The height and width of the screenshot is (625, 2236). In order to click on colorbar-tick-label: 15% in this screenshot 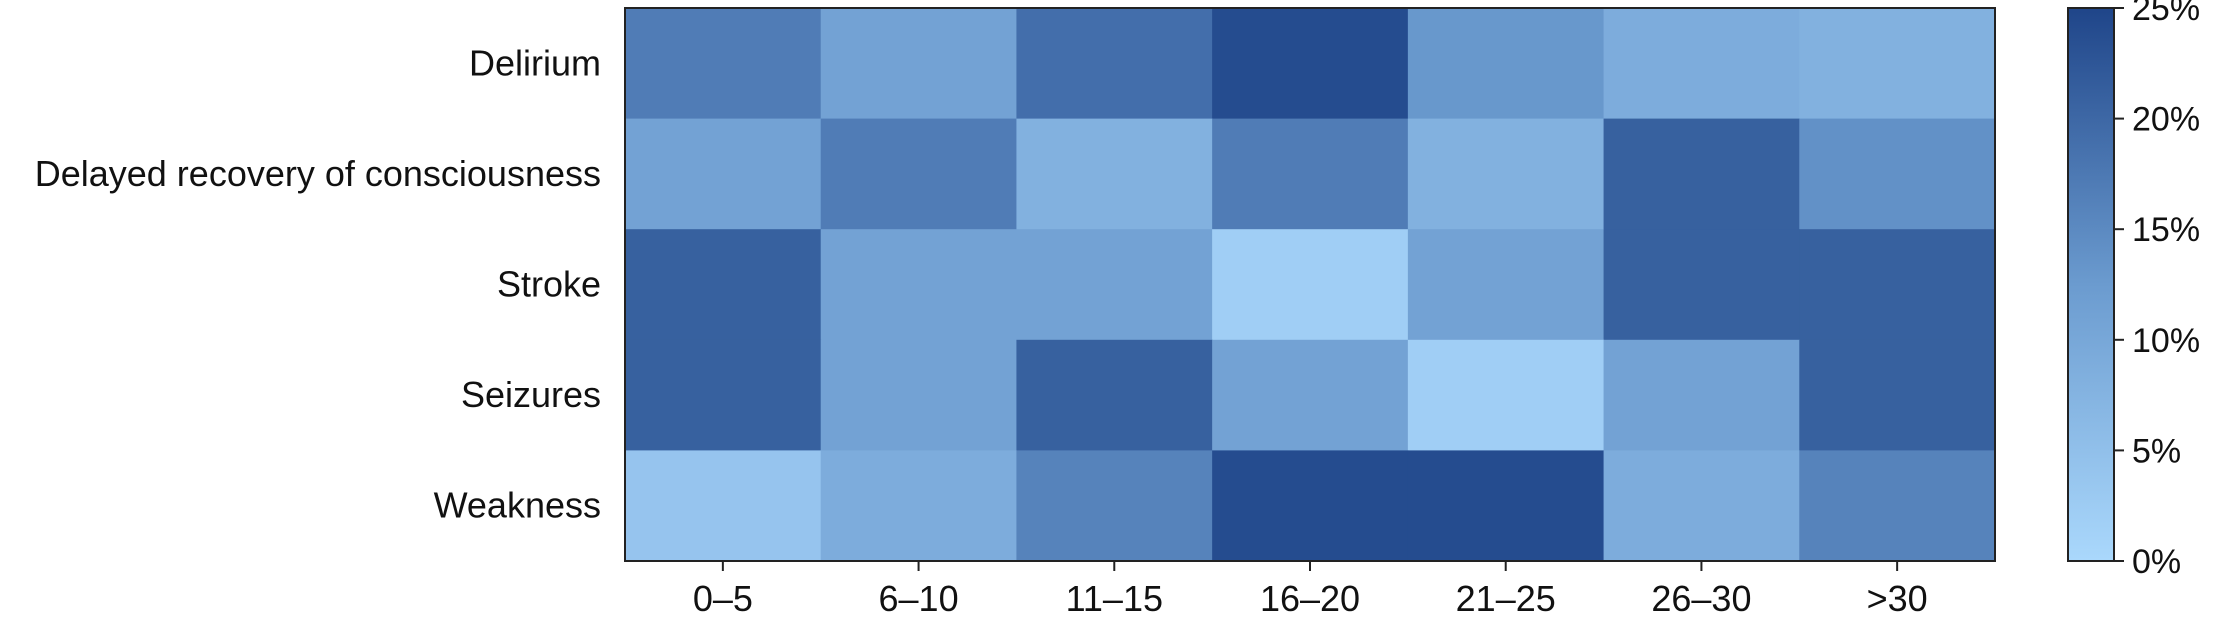, I will do `click(2166, 230)`.